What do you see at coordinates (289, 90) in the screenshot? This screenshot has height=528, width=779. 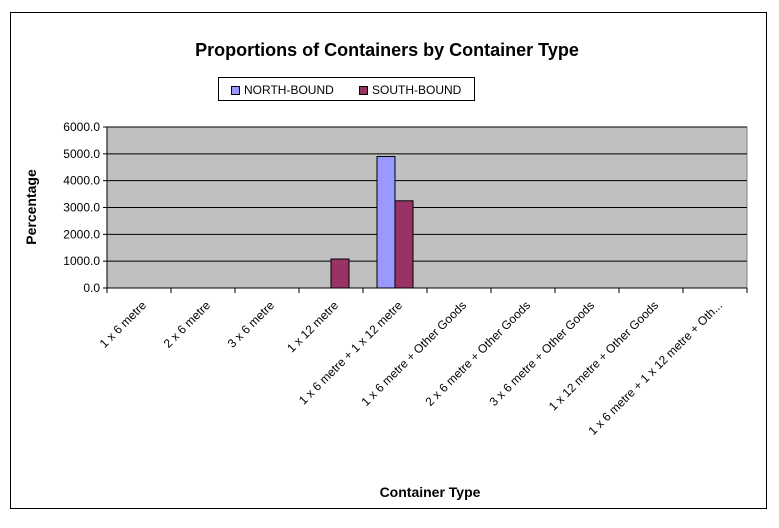 I see `legend-label-north: NORTH-BOUND` at bounding box center [289, 90].